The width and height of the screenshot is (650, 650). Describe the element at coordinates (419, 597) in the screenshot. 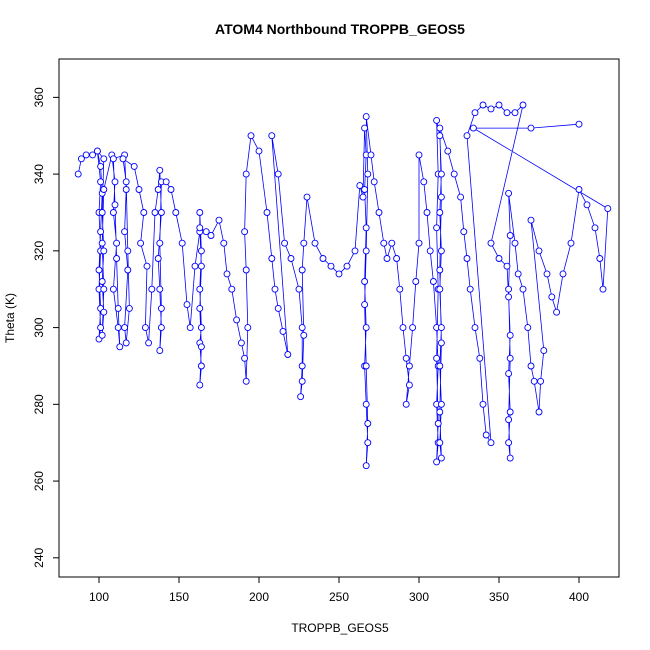

I see `x-tick-label: 300` at that location.